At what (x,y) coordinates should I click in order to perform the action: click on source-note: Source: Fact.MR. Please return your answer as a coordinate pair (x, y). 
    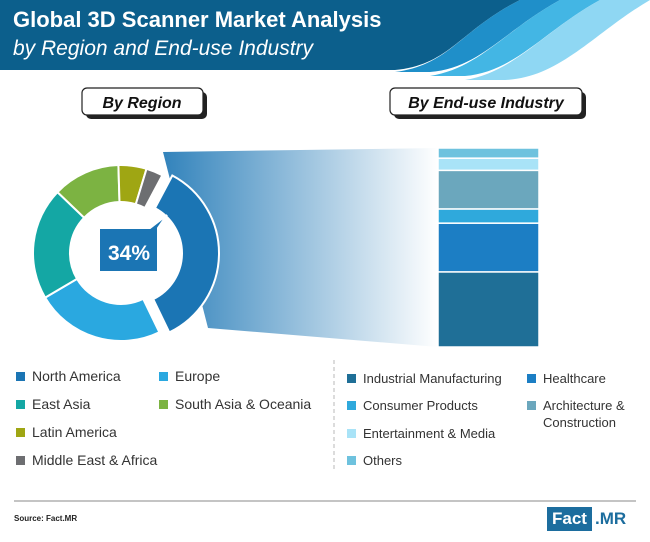
    Looking at the image, I should click on (46, 518).